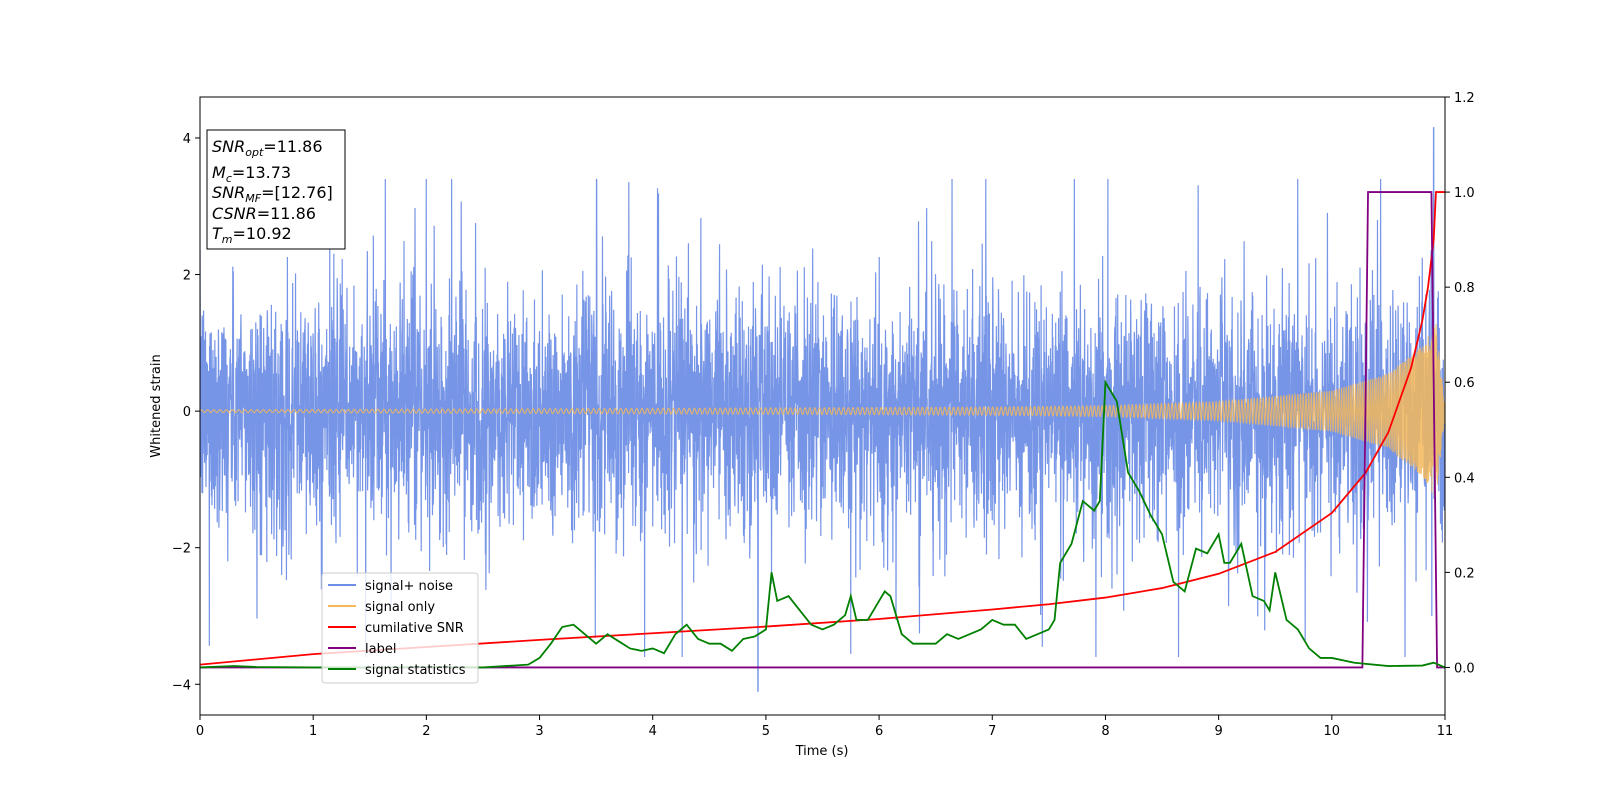  I want to click on y2-tick-label: 0.0, so click(1464, 668).